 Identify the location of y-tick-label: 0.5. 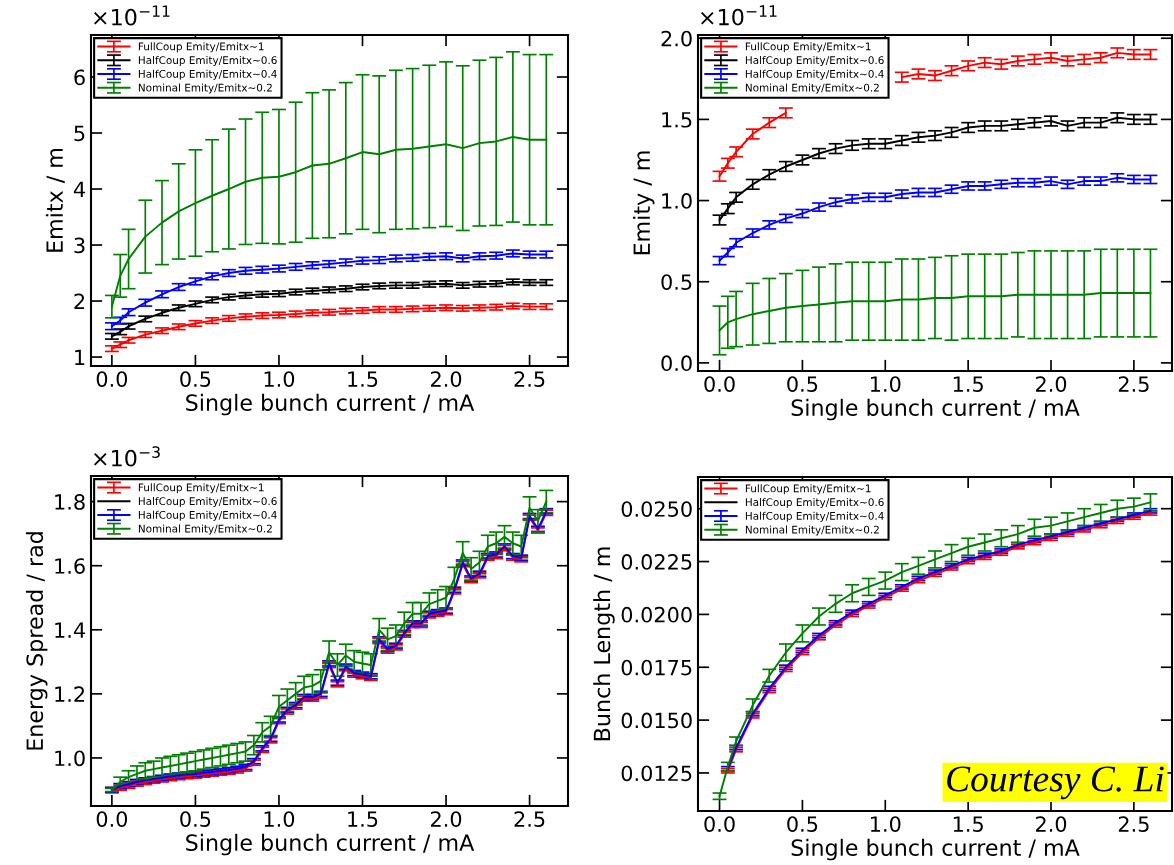
(676, 282).